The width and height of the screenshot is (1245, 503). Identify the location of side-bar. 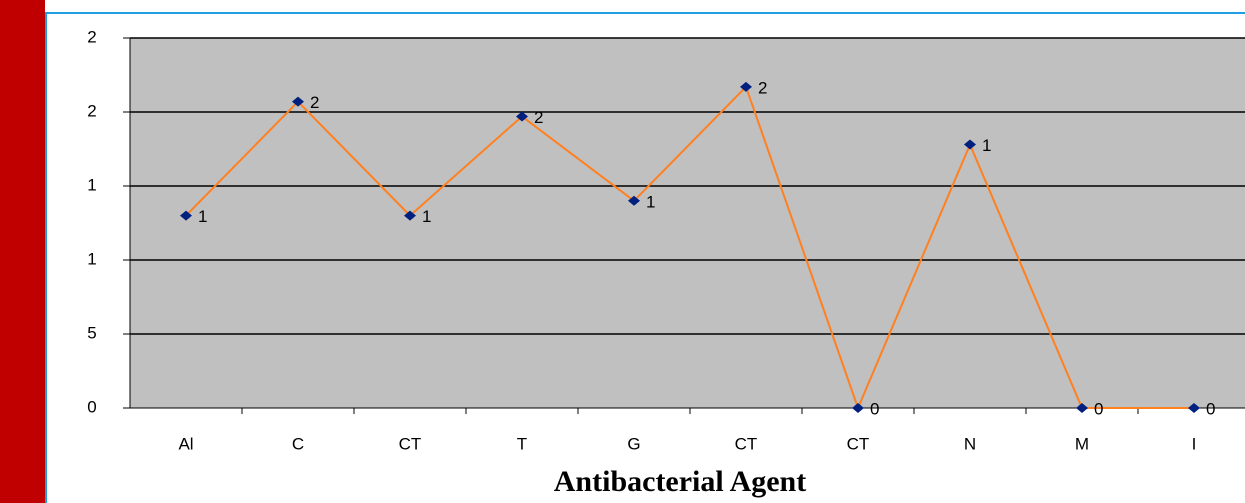
(22, 251).